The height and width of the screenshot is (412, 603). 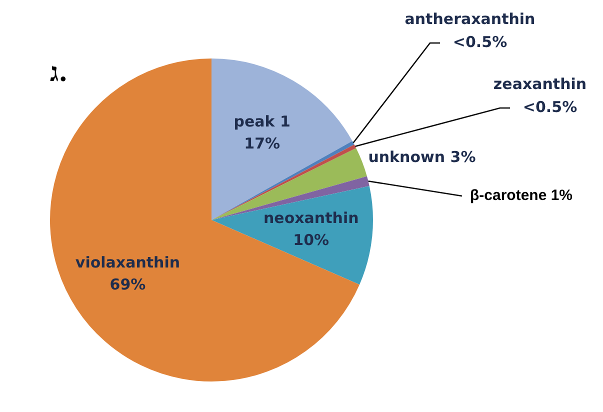 What do you see at coordinates (128, 285) in the screenshot?
I see `data-label: 69%` at bounding box center [128, 285].